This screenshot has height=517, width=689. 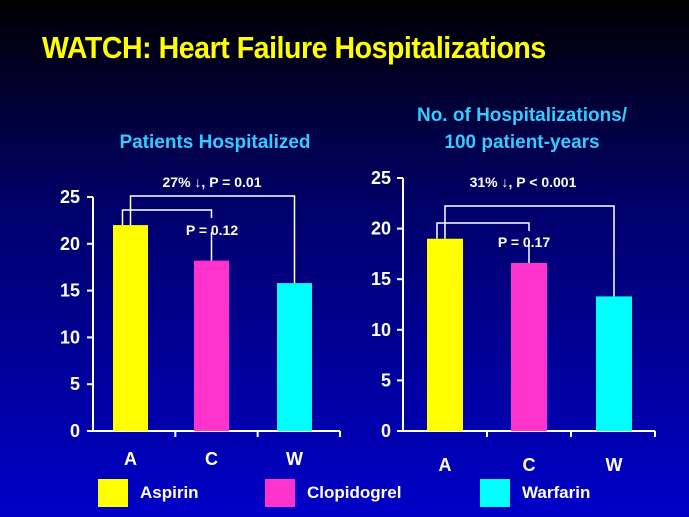 What do you see at coordinates (523, 182) in the screenshot?
I see `right-annotation-a-w: 31% ↓, P < 0.001` at bounding box center [523, 182].